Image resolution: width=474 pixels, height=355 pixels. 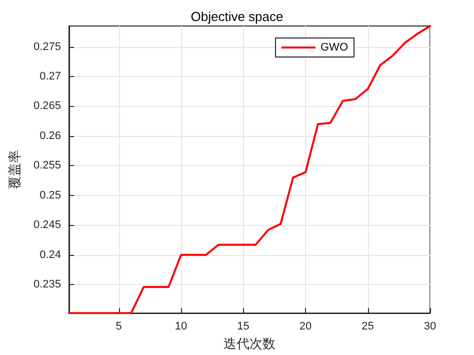 I want to click on y-axis-title: 覆盖率, so click(x=14, y=170).